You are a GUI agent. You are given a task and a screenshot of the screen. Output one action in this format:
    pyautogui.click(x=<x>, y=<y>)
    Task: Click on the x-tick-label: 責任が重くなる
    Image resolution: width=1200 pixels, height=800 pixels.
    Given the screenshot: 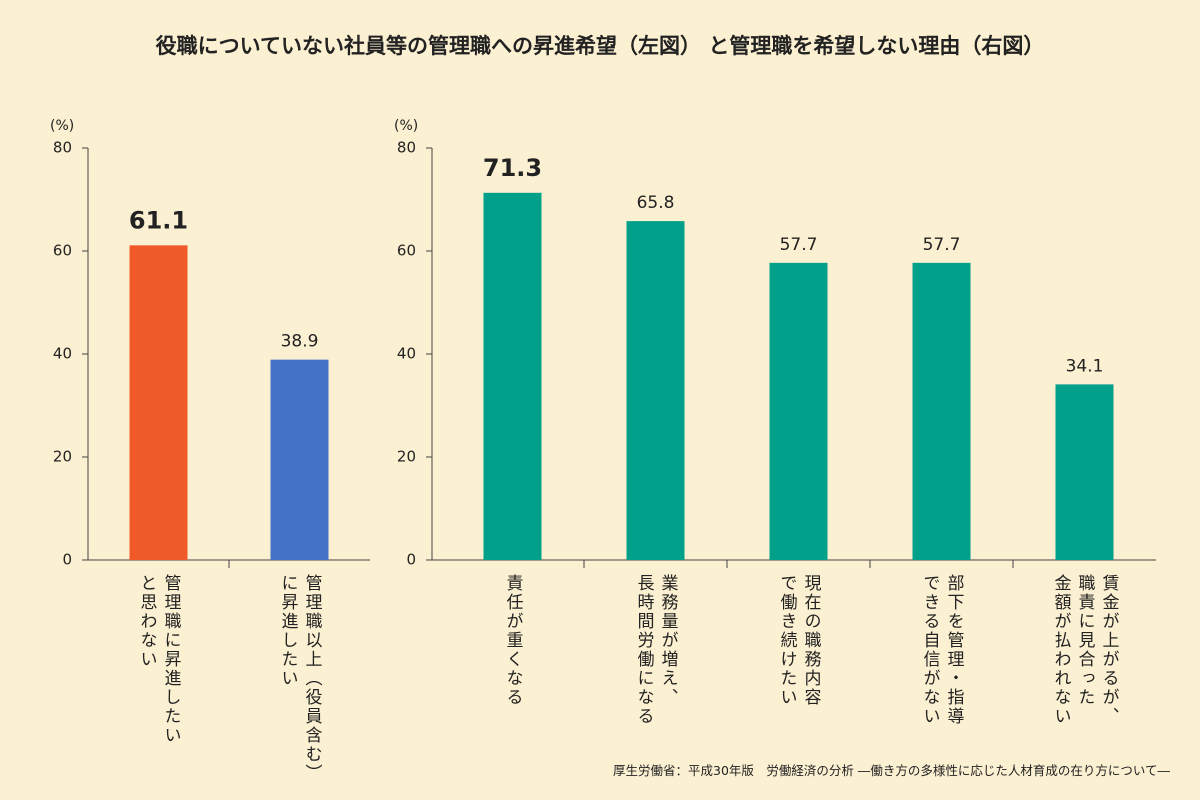 What is the action you would take?
    pyautogui.click(x=512, y=640)
    